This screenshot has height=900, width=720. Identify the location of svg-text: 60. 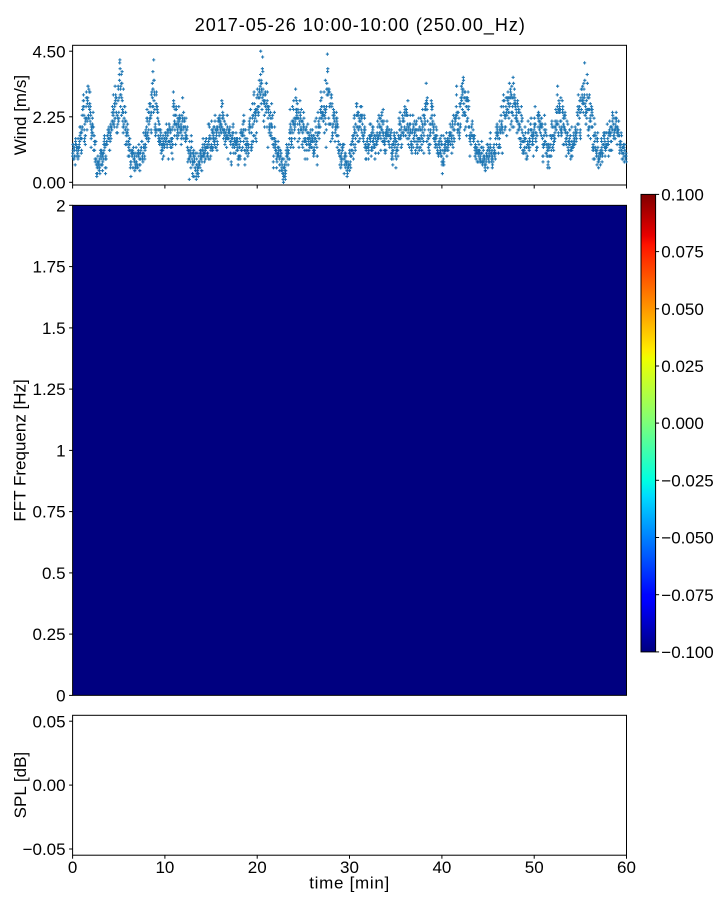
(626, 867).